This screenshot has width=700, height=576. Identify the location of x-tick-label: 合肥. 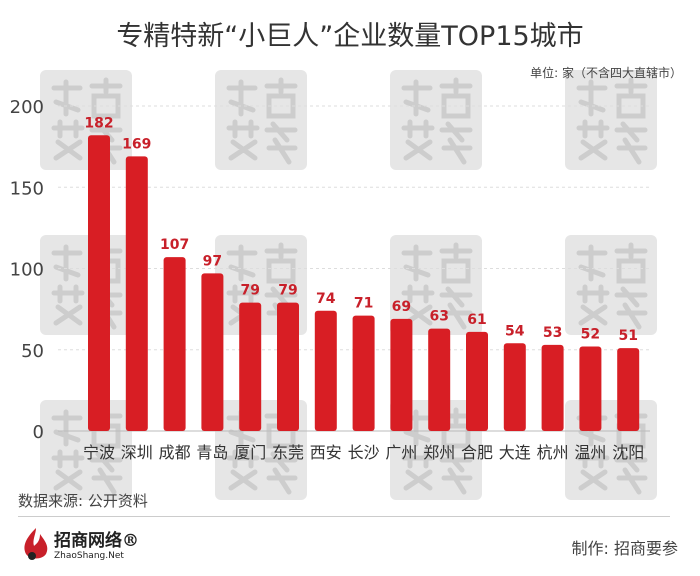
(477, 452).